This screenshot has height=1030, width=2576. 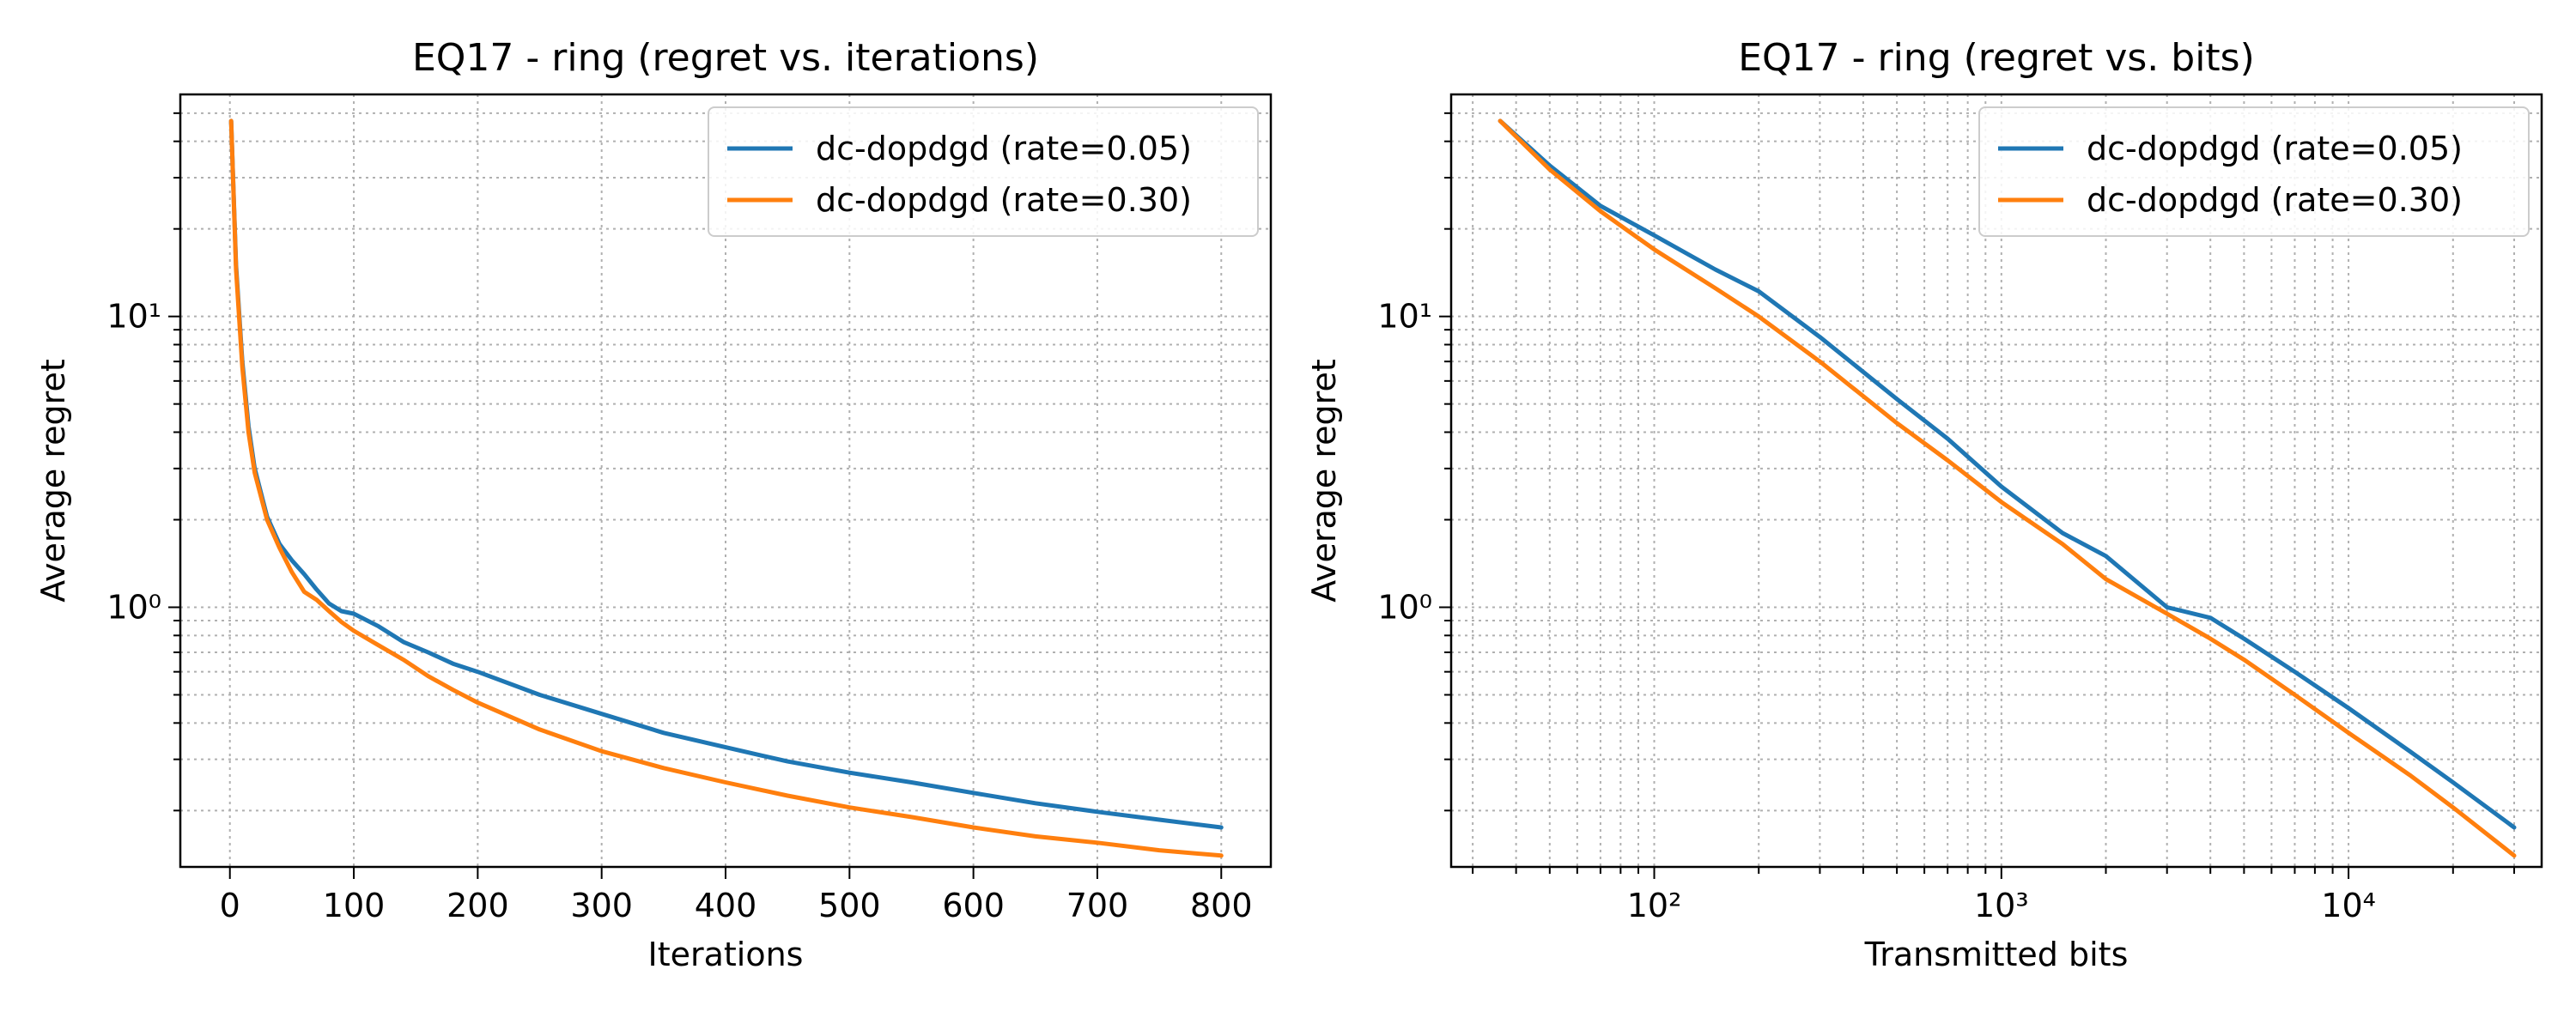 I want to click on x-tick-label: 300, so click(x=601, y=905).